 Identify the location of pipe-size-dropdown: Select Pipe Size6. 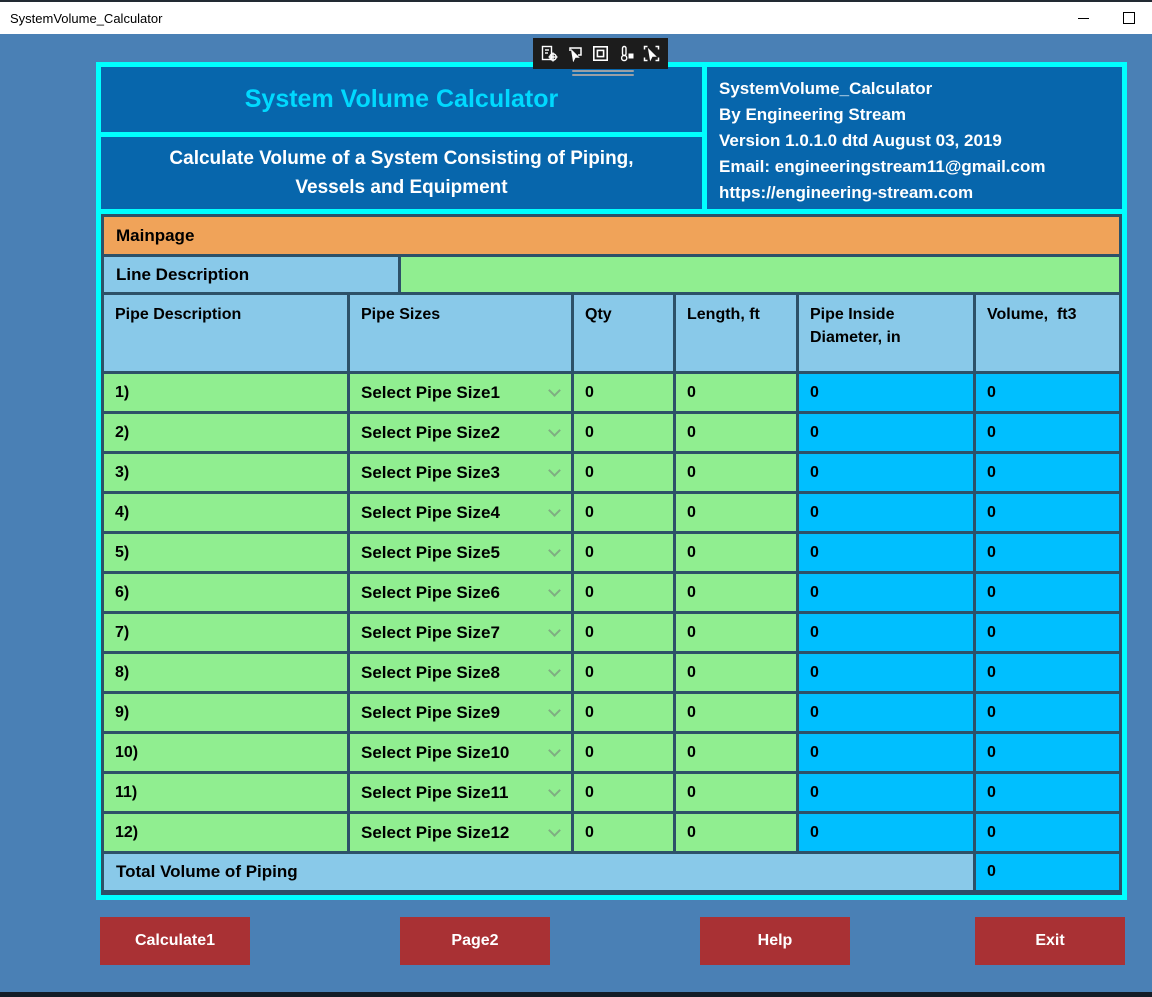
(460, 592).